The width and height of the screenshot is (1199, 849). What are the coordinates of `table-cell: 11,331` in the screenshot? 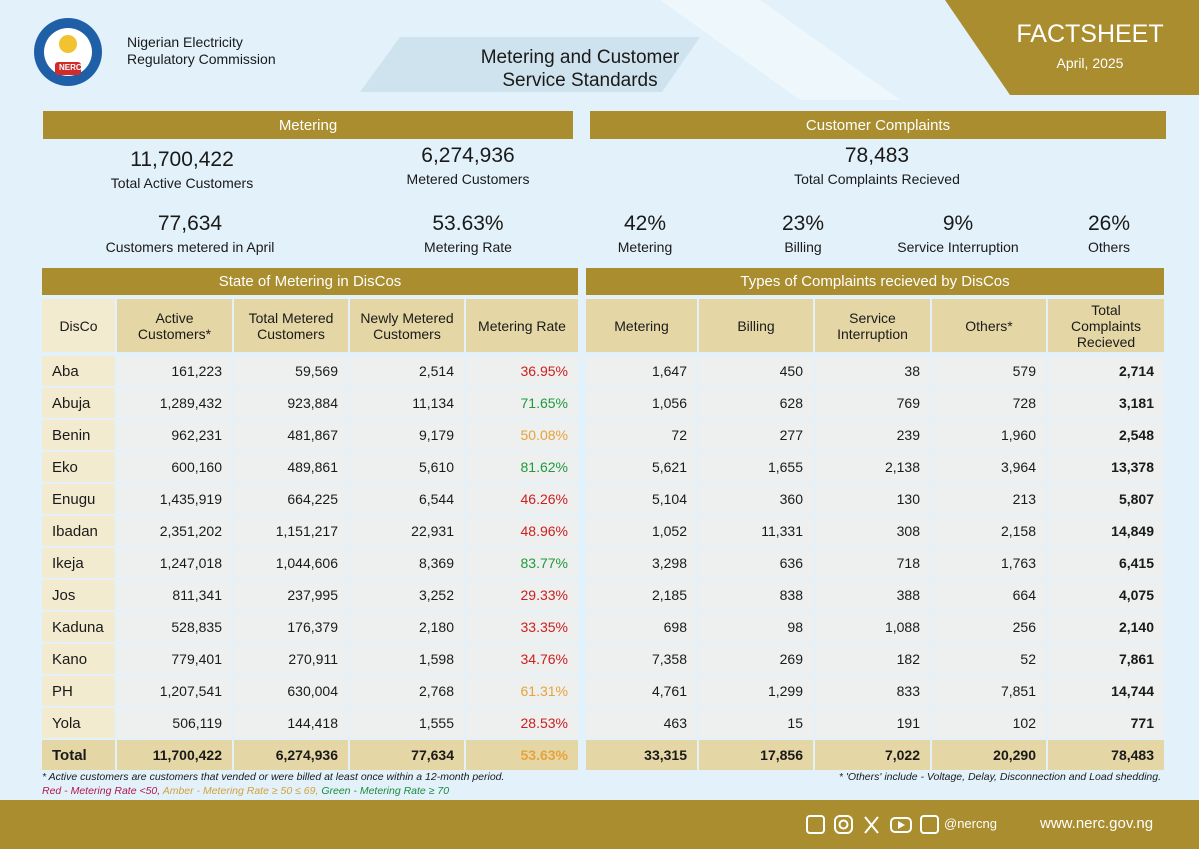 It's located at (756, 531).